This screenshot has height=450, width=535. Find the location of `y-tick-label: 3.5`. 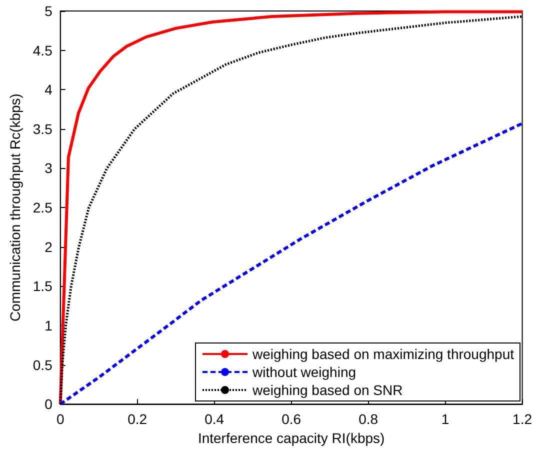

y-tick-label: 3.5 is located at coordinates (42, 128).